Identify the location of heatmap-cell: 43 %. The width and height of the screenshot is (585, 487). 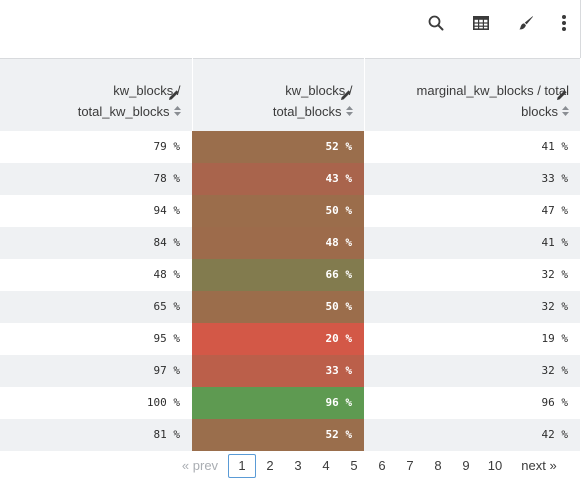
(278, 178).